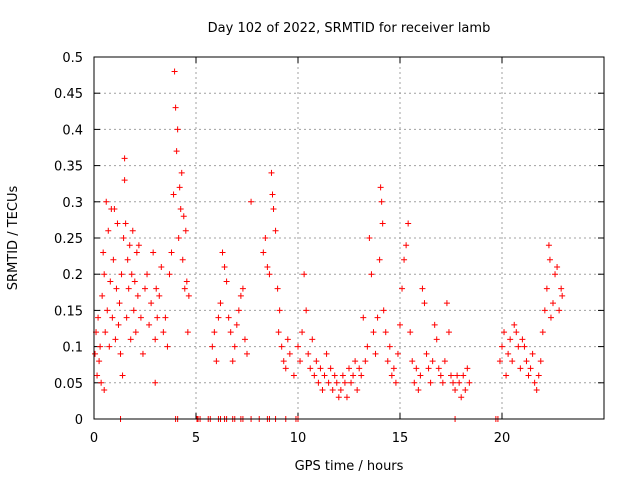 This screenshot has height=480, width=640. I want to click on y-tick-label: 0.35, so click(68, 167).